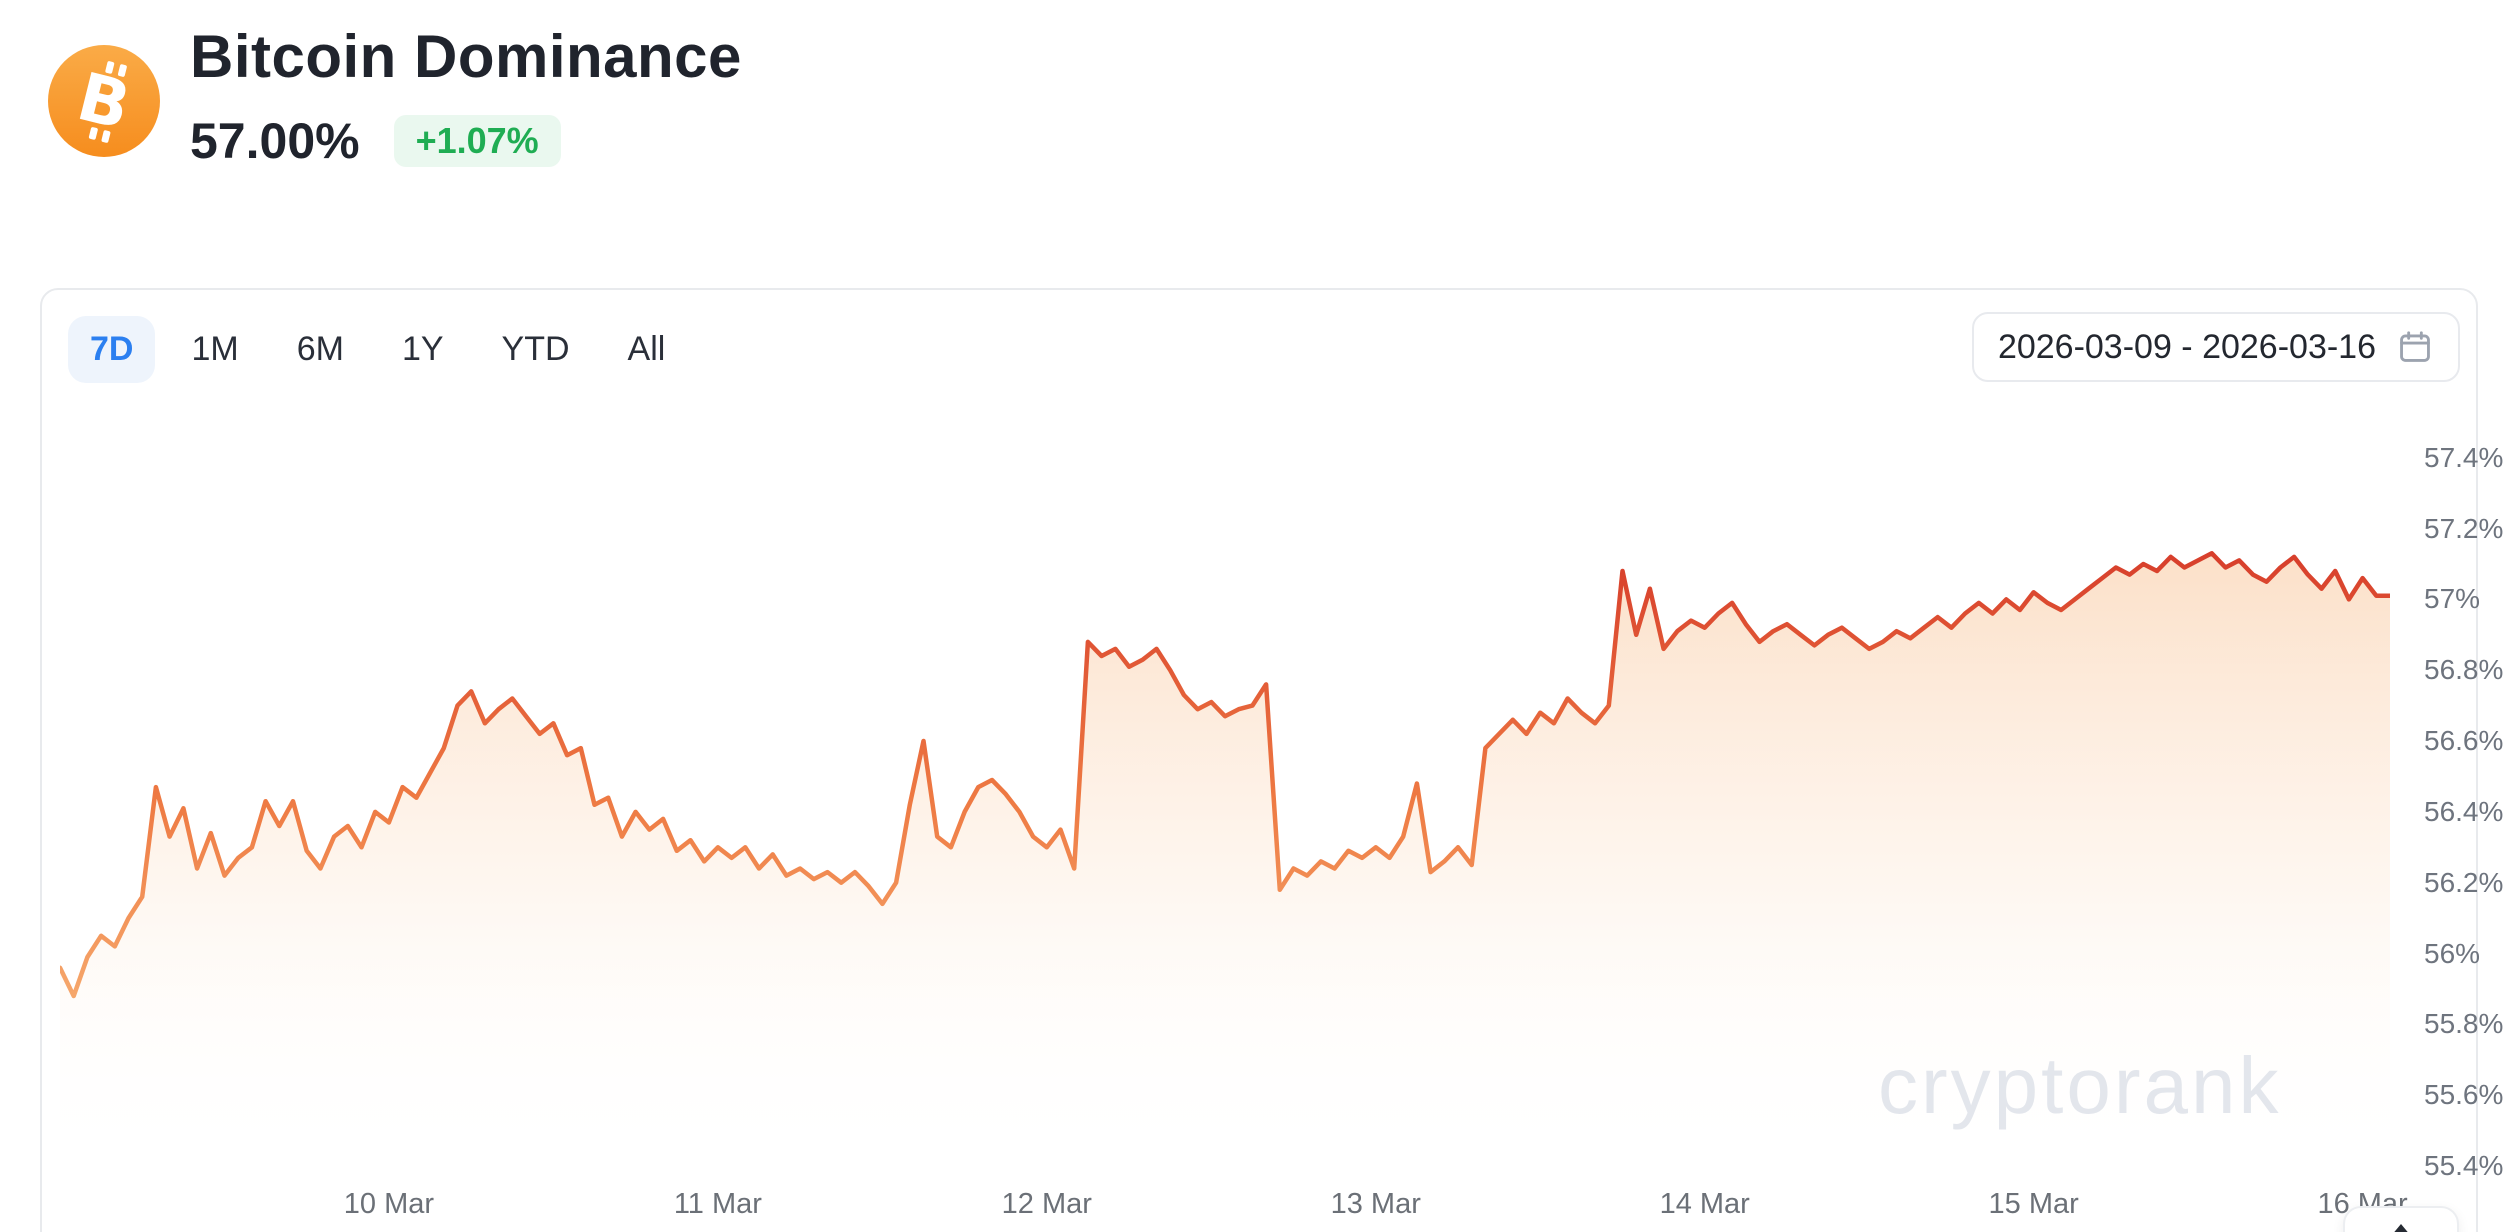 This screenshot has width=2514, height=1232. Describe the element at coordinates (2464, 882) in the screenshot. I see `y-tick-label: 56.2%` at that location.